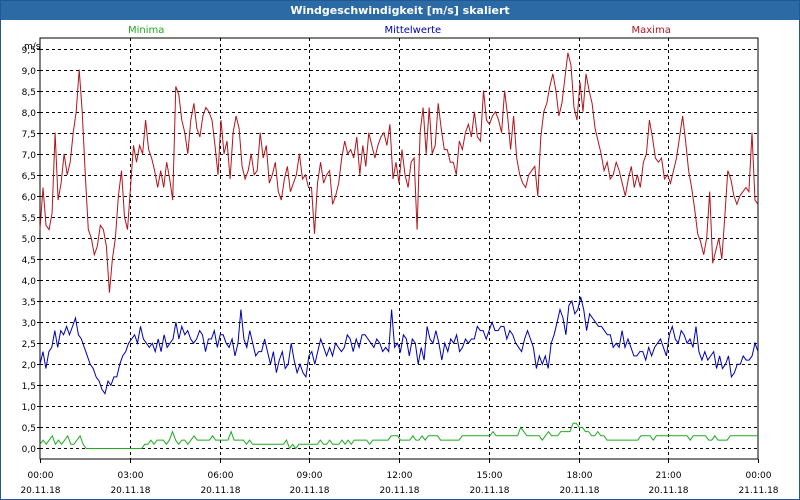 This screenshot has height=500, width=800. I want to click on x-tick-time-label: 06:00, so click(221, 476).